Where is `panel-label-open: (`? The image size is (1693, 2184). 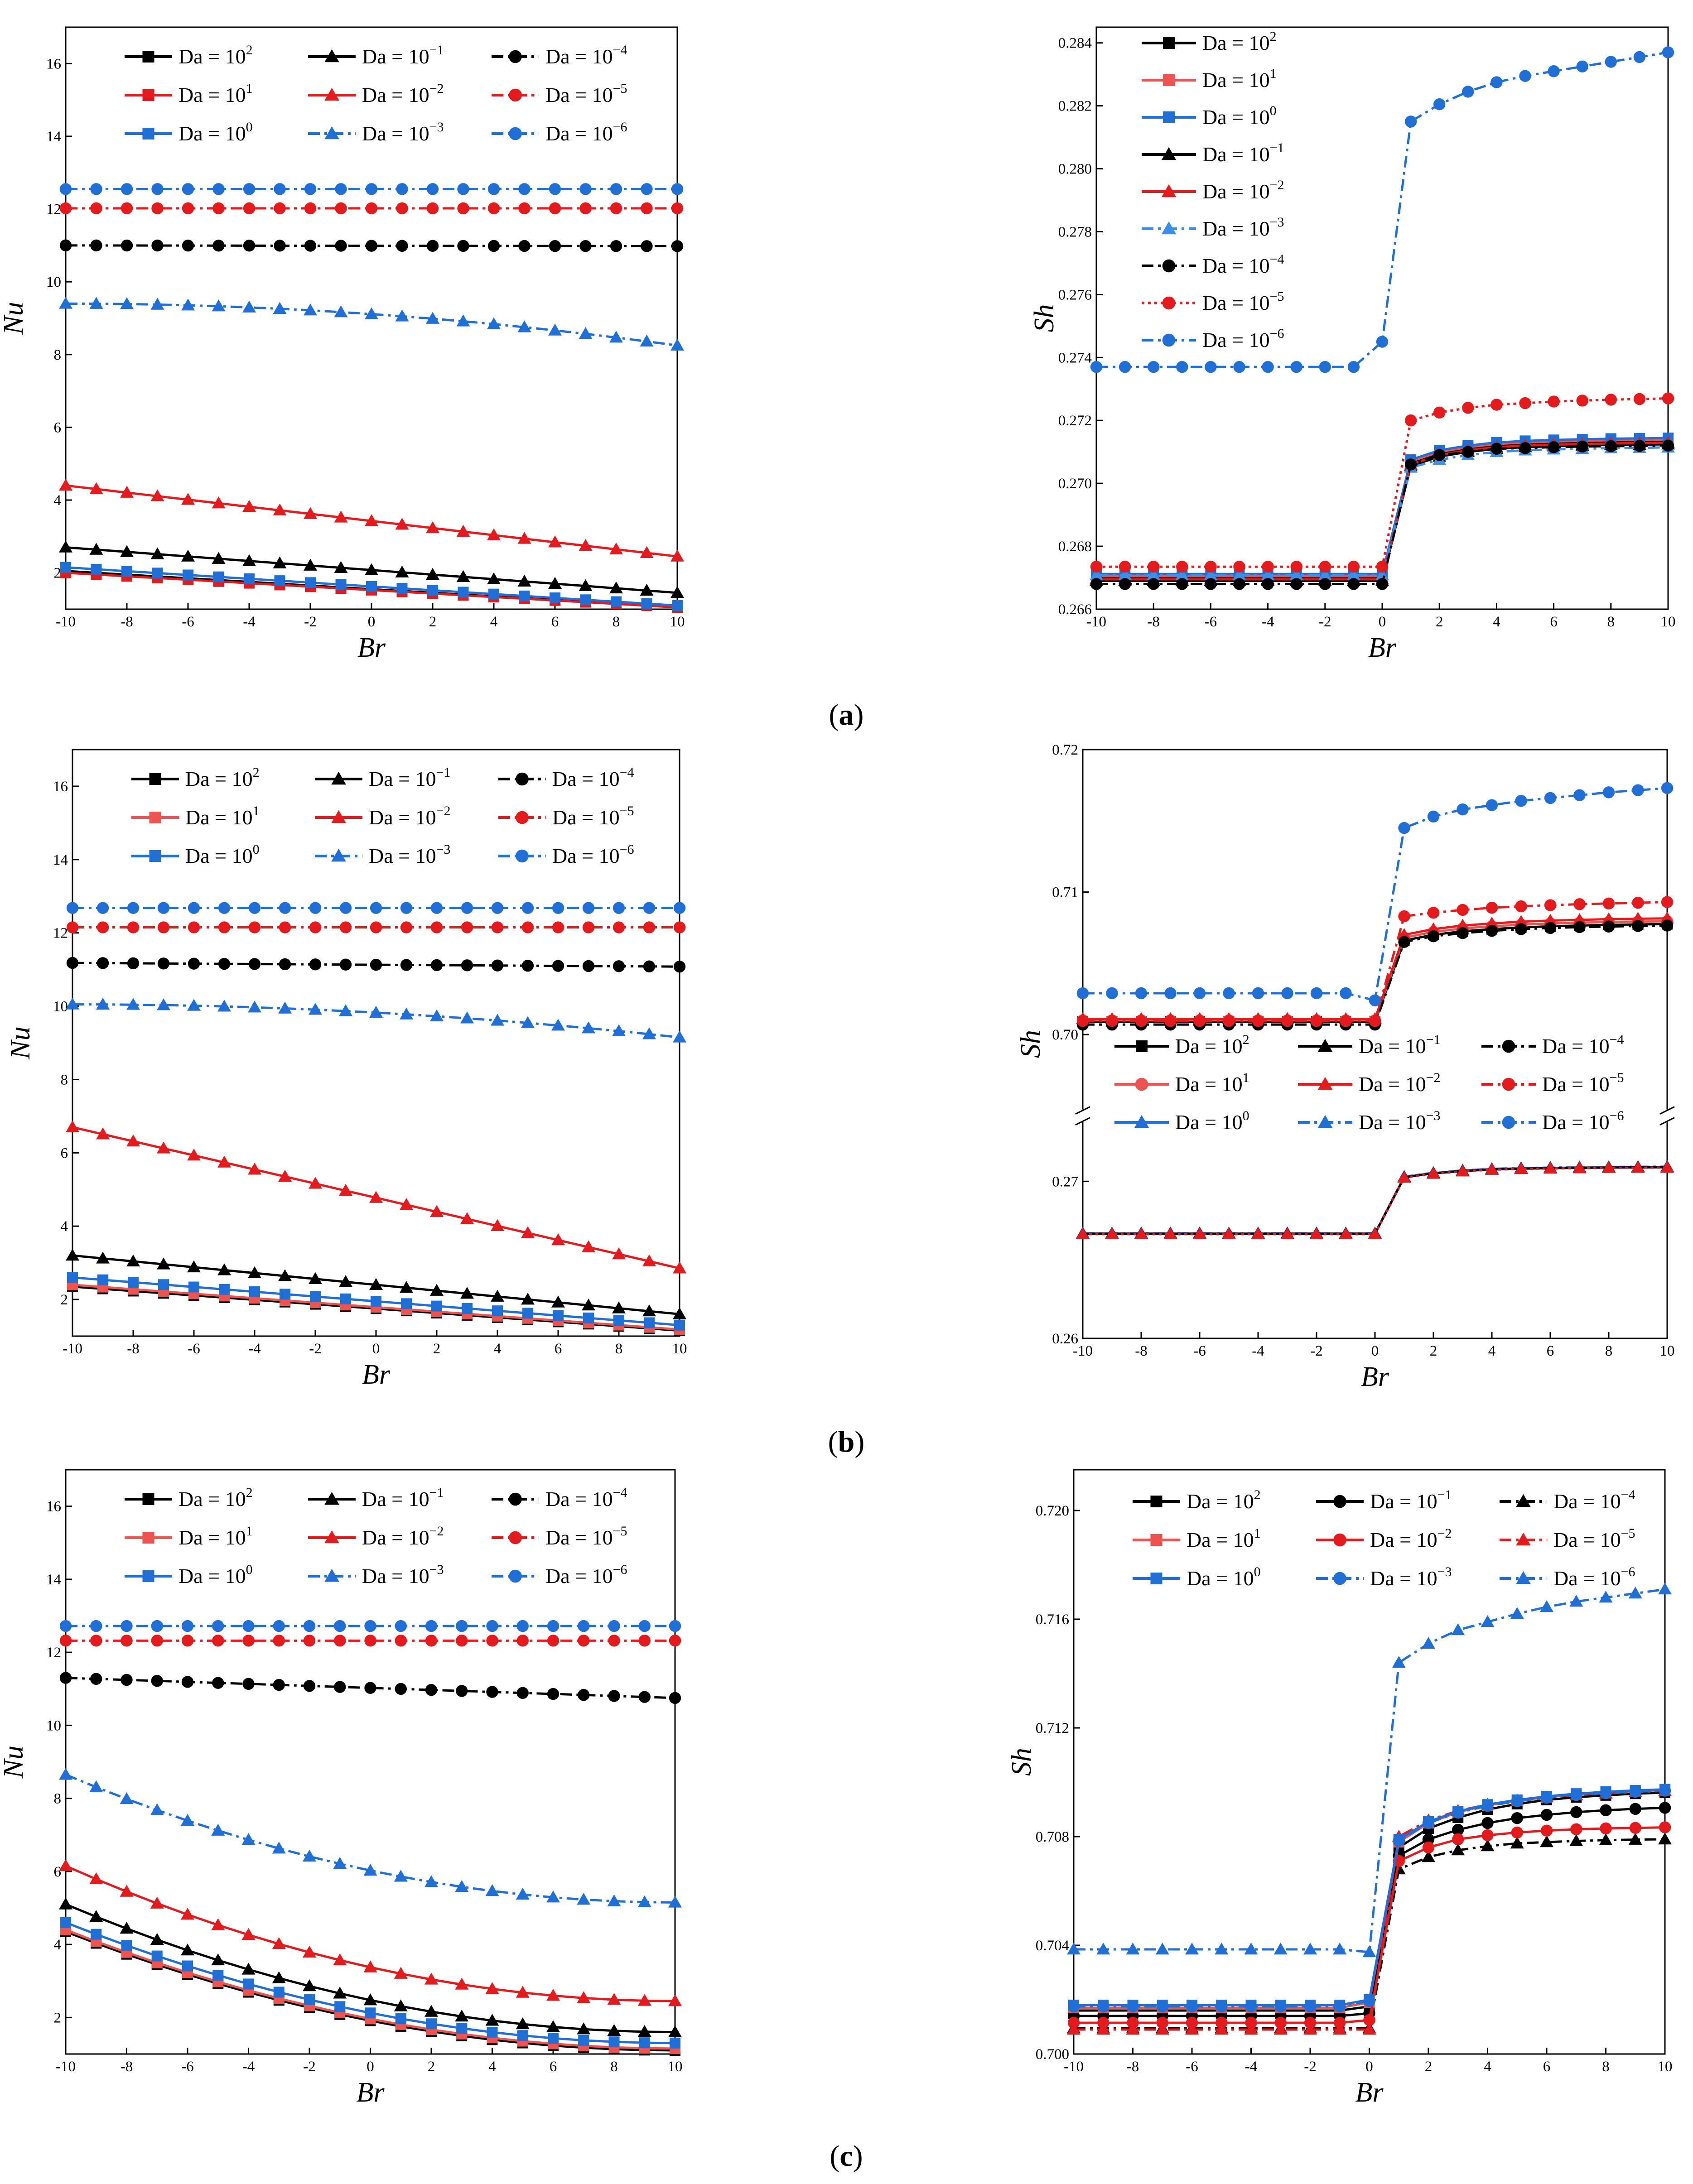
panel-label-open: ( is located at coordinates (834, 714).